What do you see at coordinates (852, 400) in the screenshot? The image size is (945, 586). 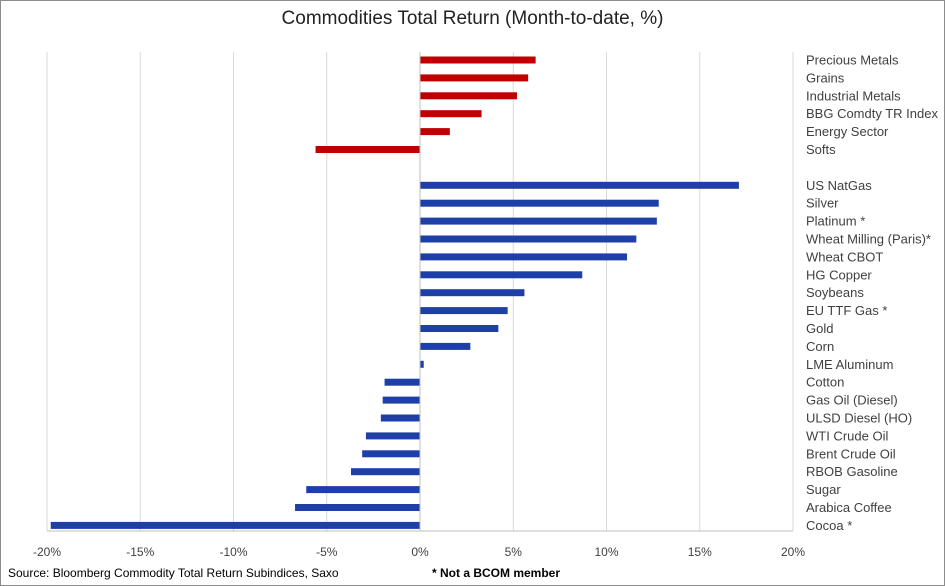 I see `category-label: Gas Oil (Diesel)` at bounding box center [852, 400].